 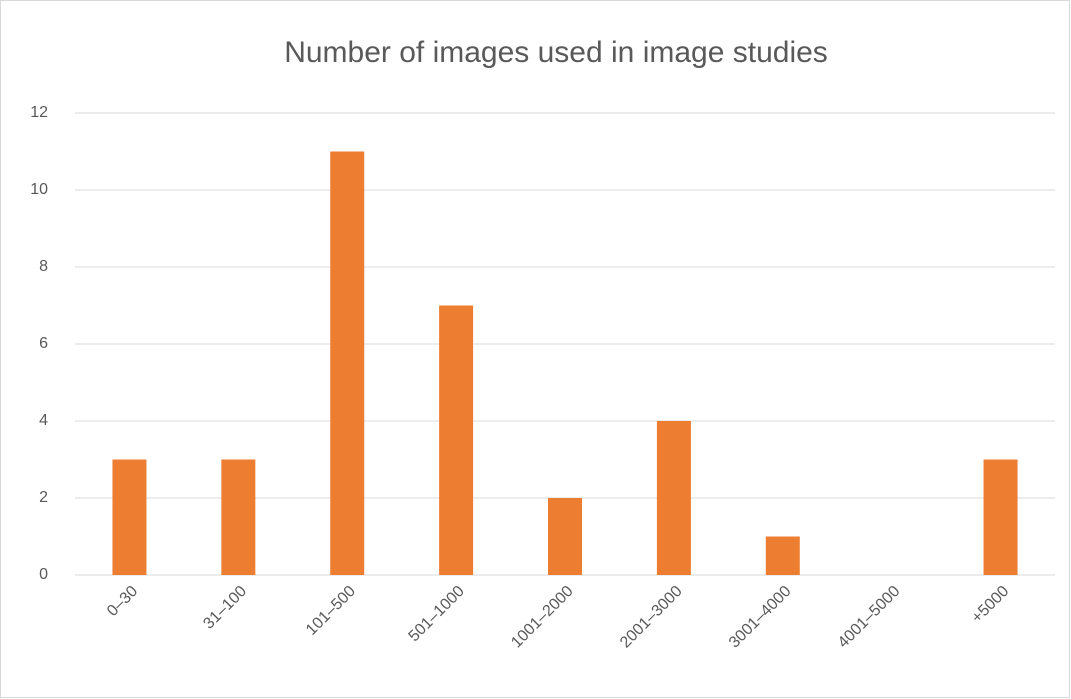 What do you see at coordinates (556, 52) in the screenshot?
I see `chart-title: Number of images used in image studies` at bounding box center [556, 52].